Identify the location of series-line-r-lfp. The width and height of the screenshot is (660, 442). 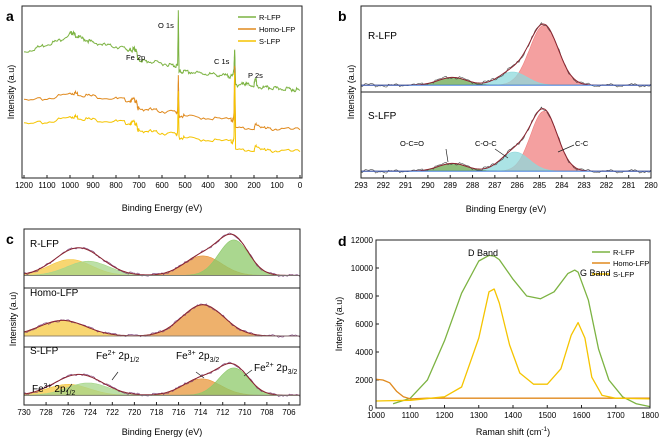
(162, 51).